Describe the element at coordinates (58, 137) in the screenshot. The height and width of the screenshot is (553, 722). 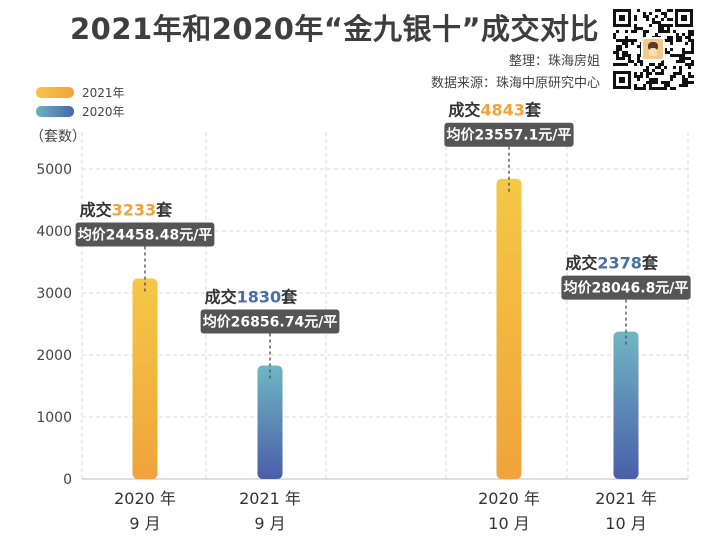
I see `y-axis-label: （套数）` at that location.